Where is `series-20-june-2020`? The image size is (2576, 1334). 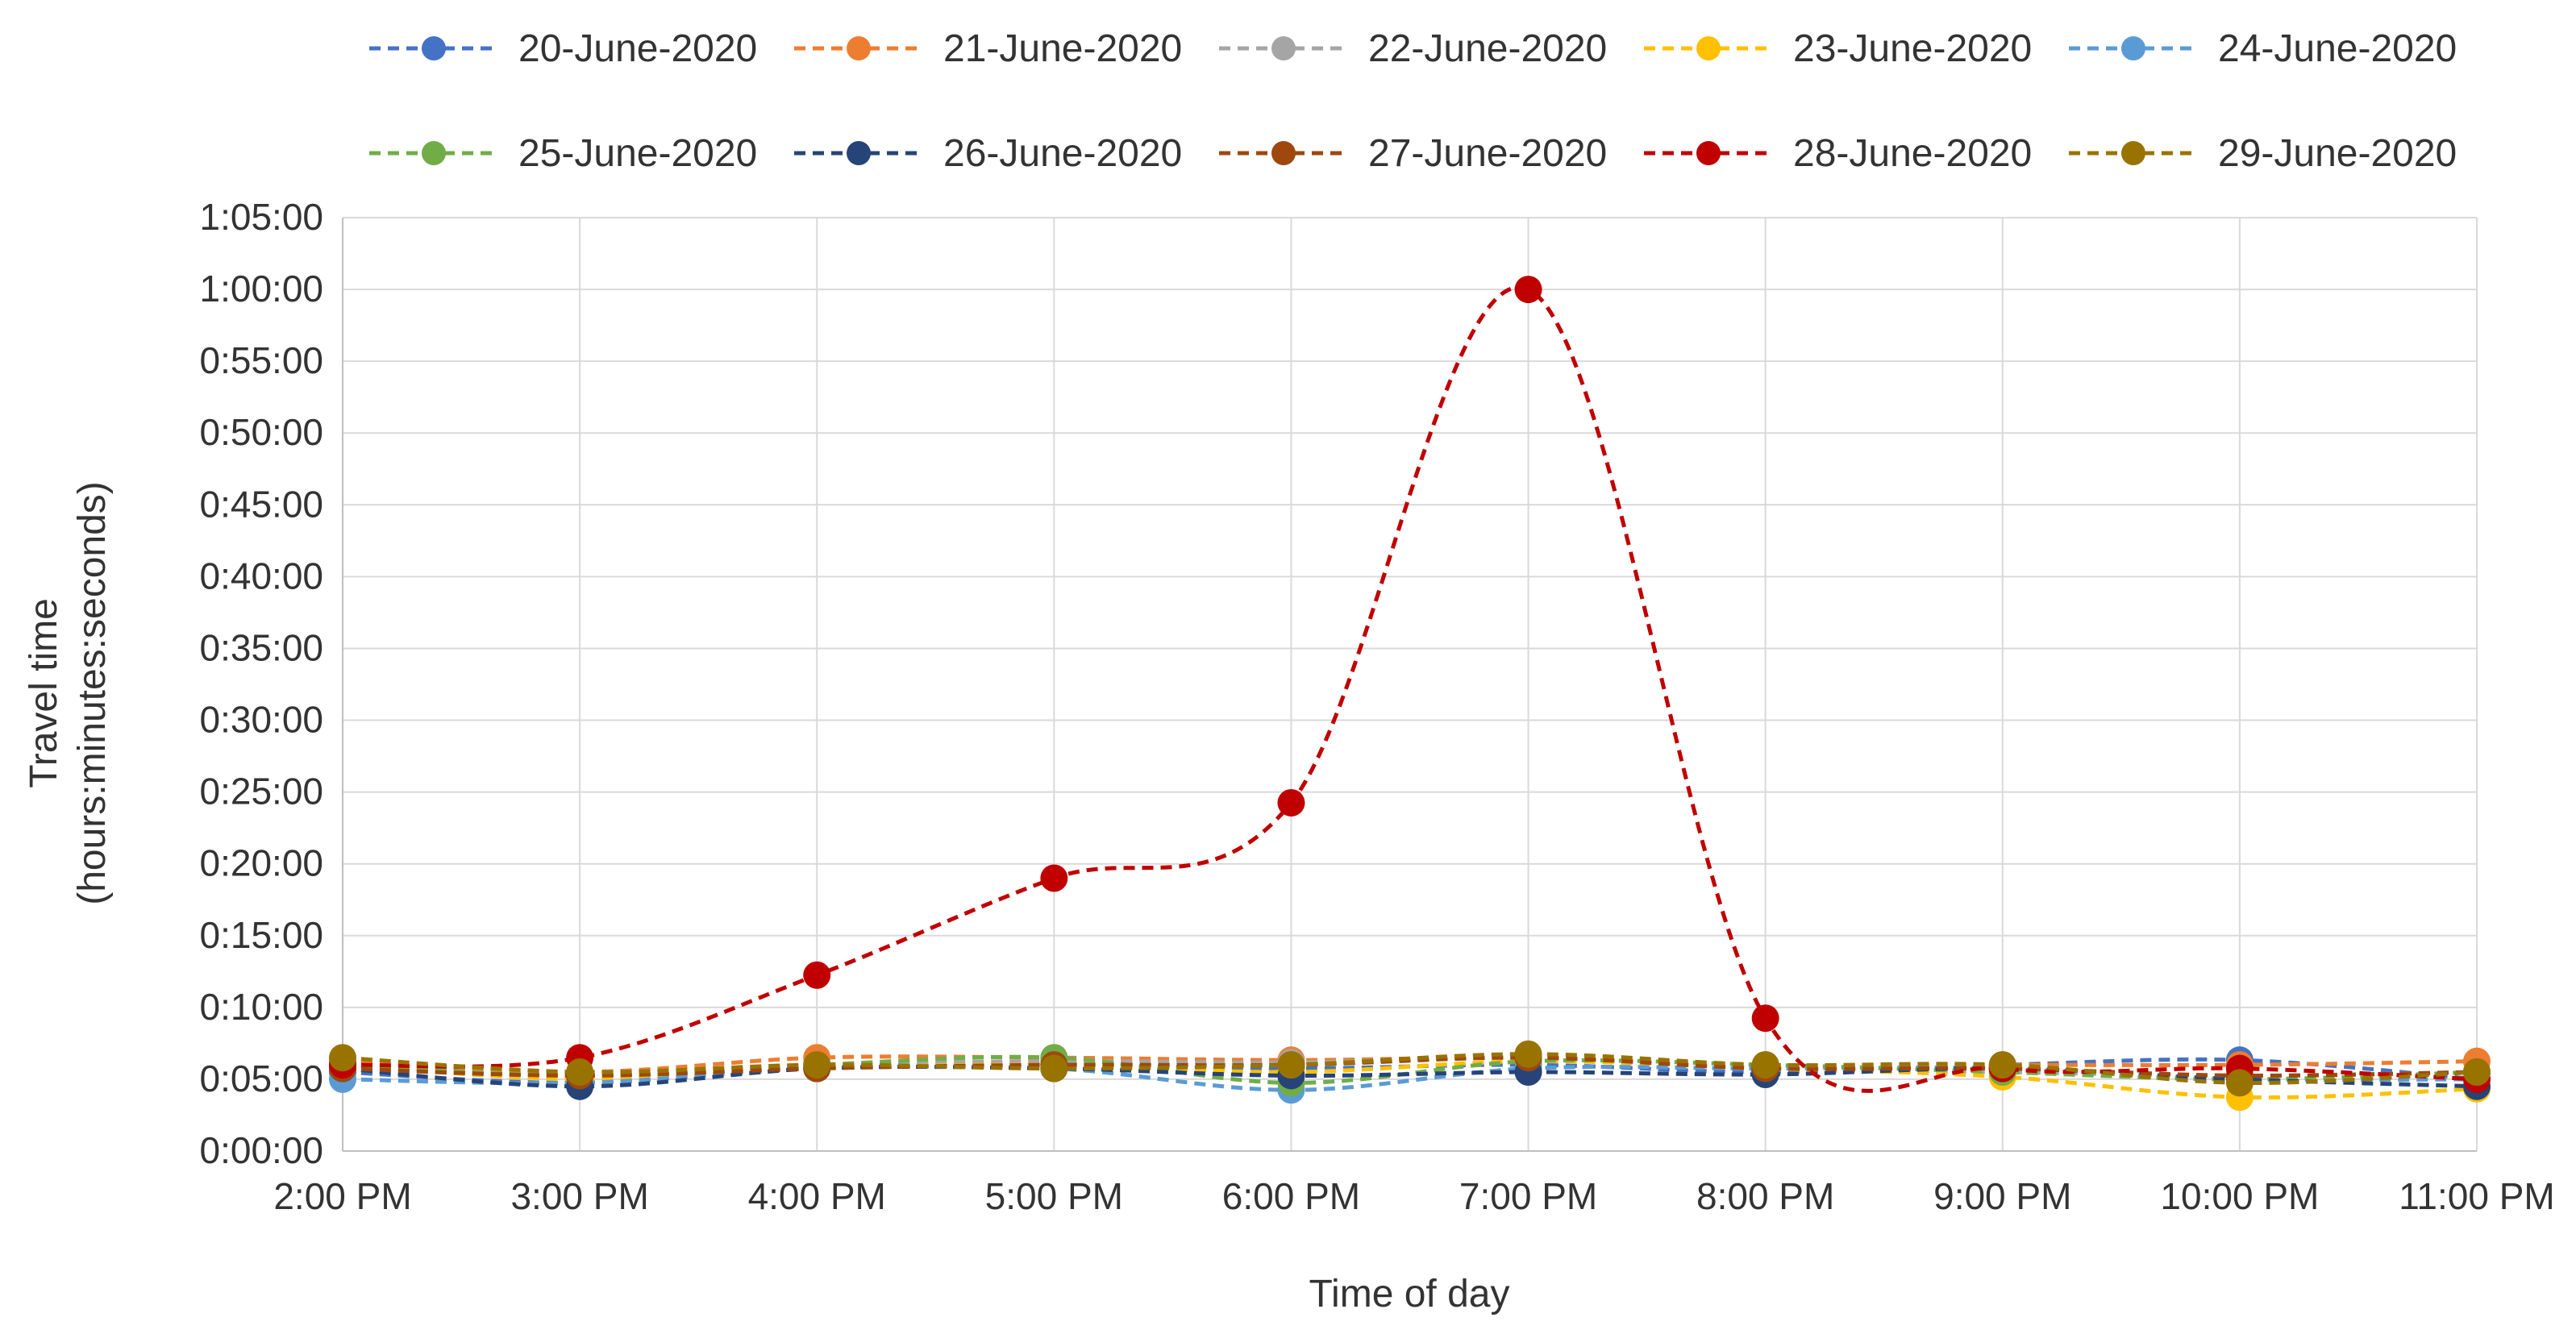 series-20-june-2020 is located at coordinates (1410, 1071).